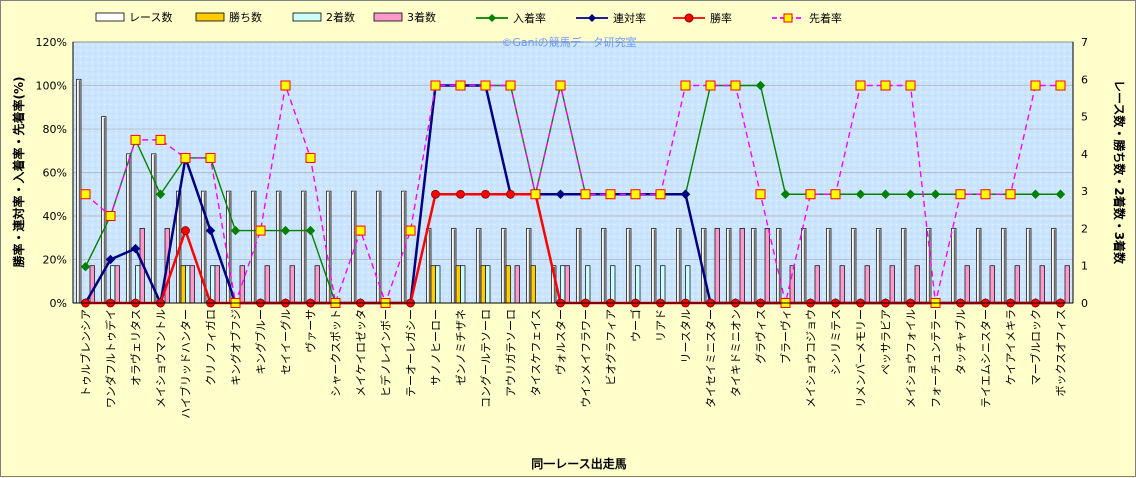 Image resolution: width=1136 pixels, height=478 pixels. I want to click on legend-swatch, so click(388, 17).